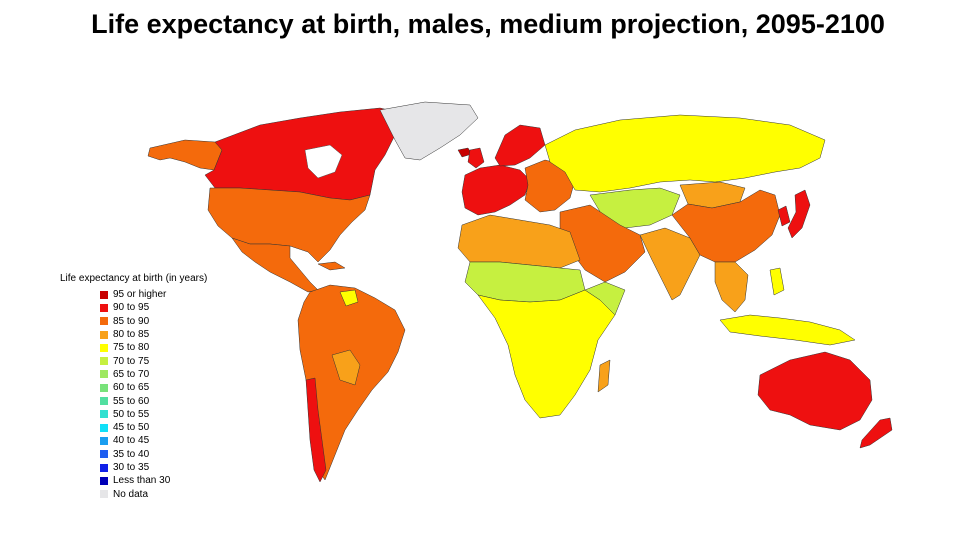  I want to click on legend-label: 95 or higher, so click(140, 295).